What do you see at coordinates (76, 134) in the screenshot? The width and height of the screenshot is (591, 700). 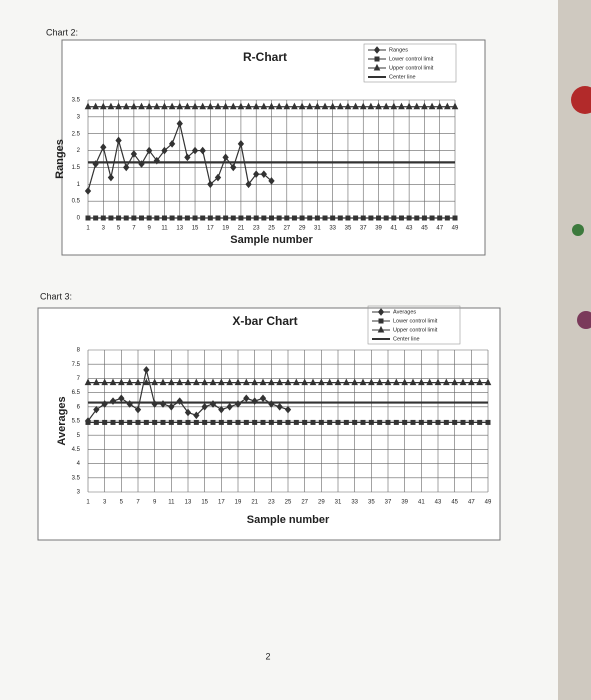 I see `y-tick-label: 2.5` at bounding box center [76, 134].